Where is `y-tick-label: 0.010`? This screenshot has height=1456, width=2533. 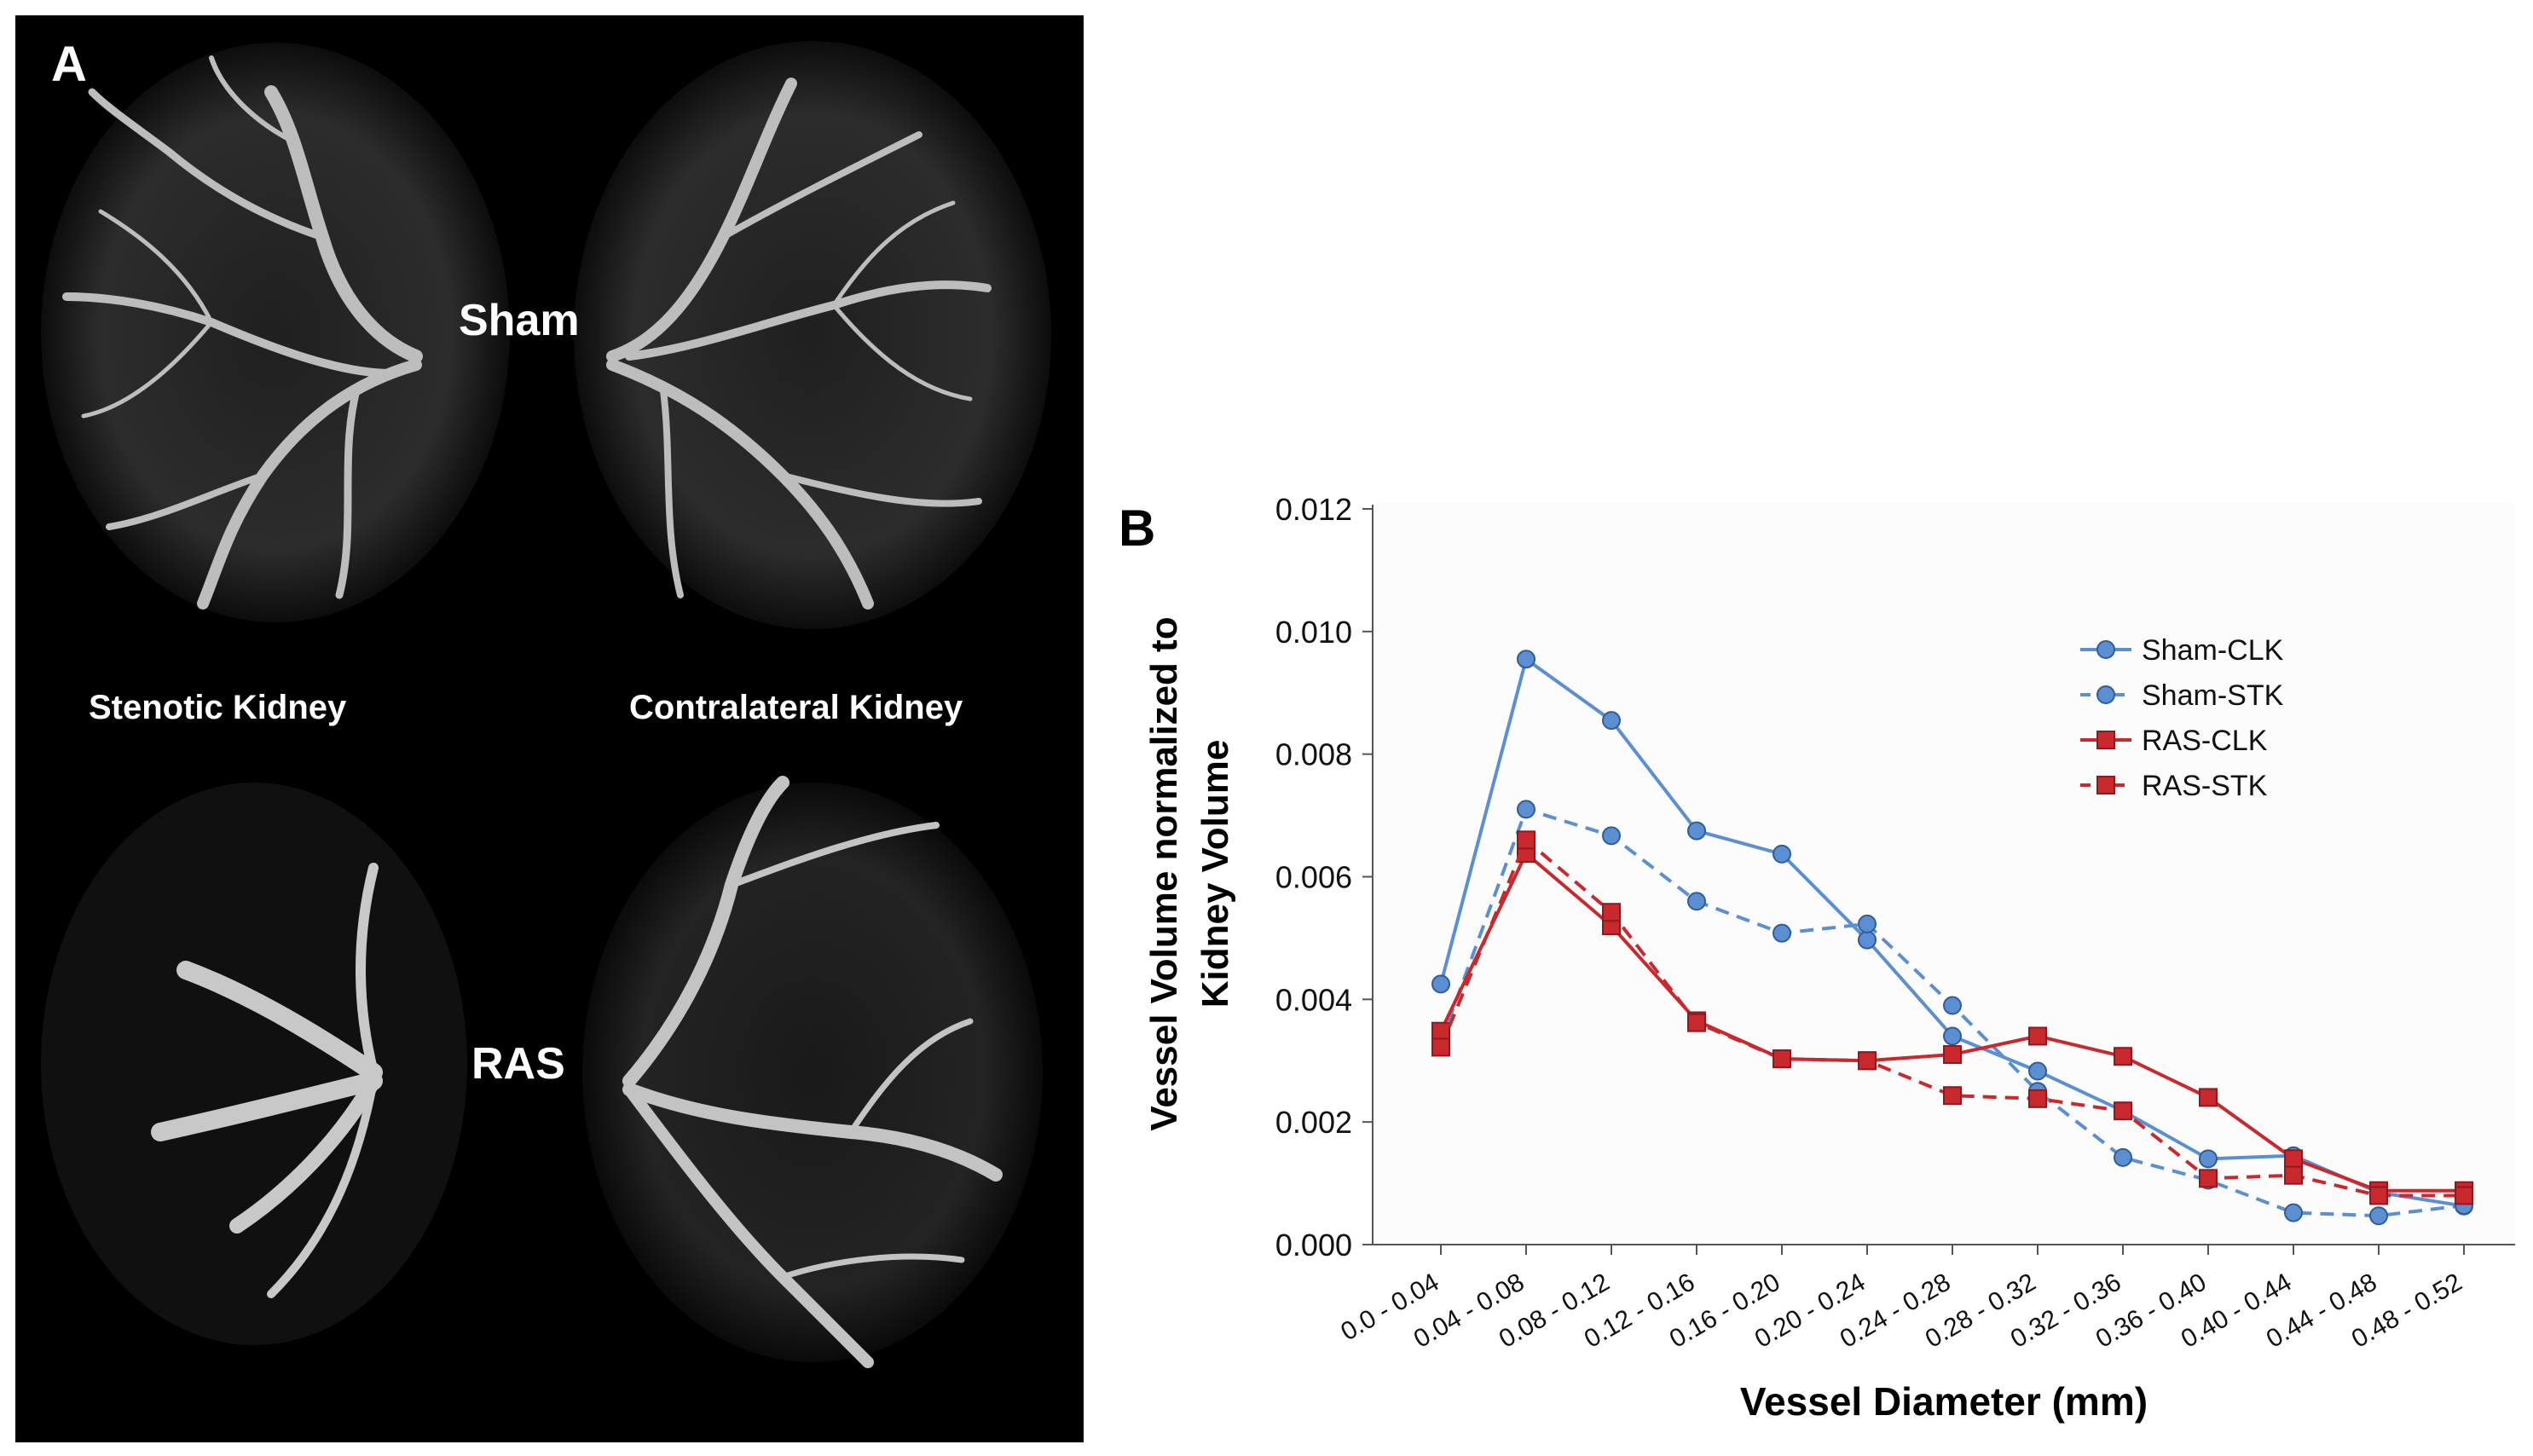 y-tick-label: 0.010 is located at coordinates (1314, 632).